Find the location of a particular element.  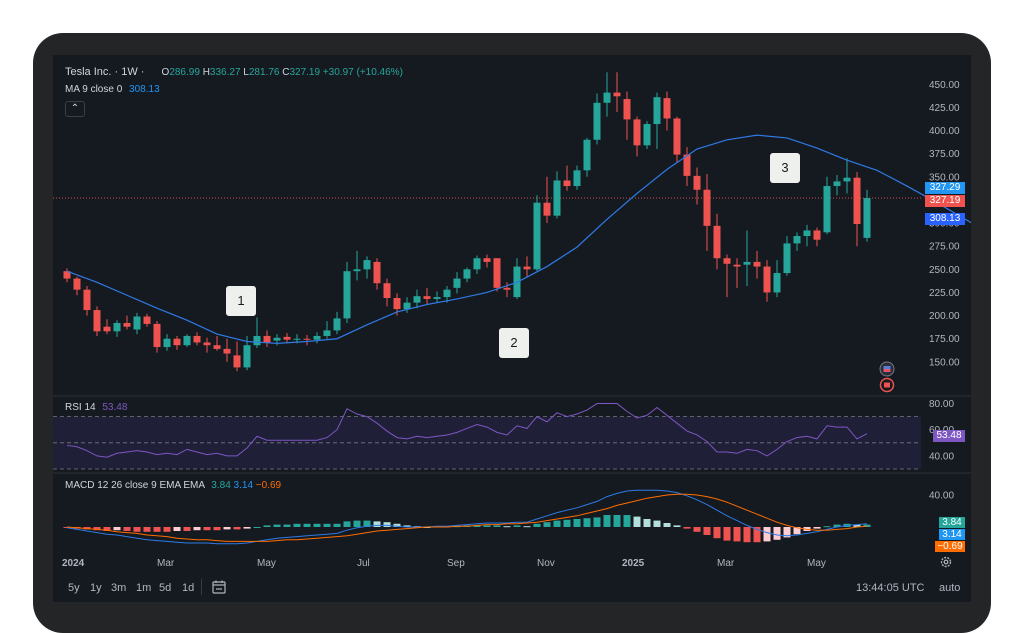

utc-clock: 13:44:05 UTC is located at coordinates (890, 588).